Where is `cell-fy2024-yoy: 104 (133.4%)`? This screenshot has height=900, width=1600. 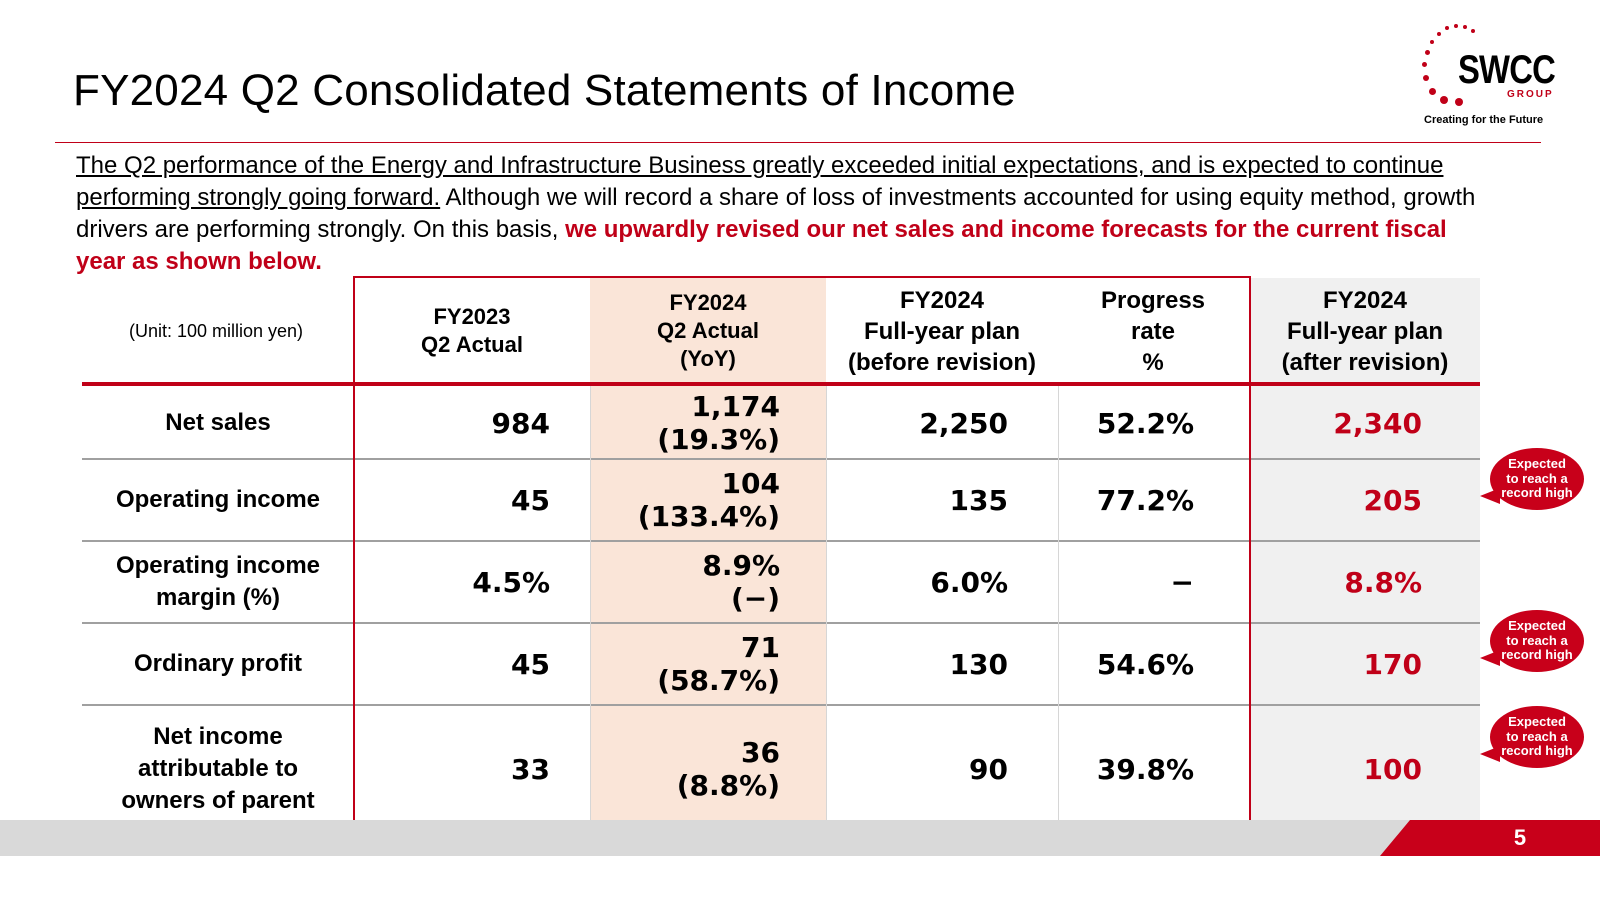 cell-fy2024-yoy: 104 (133.4%) is located at coordinates (685, 500).